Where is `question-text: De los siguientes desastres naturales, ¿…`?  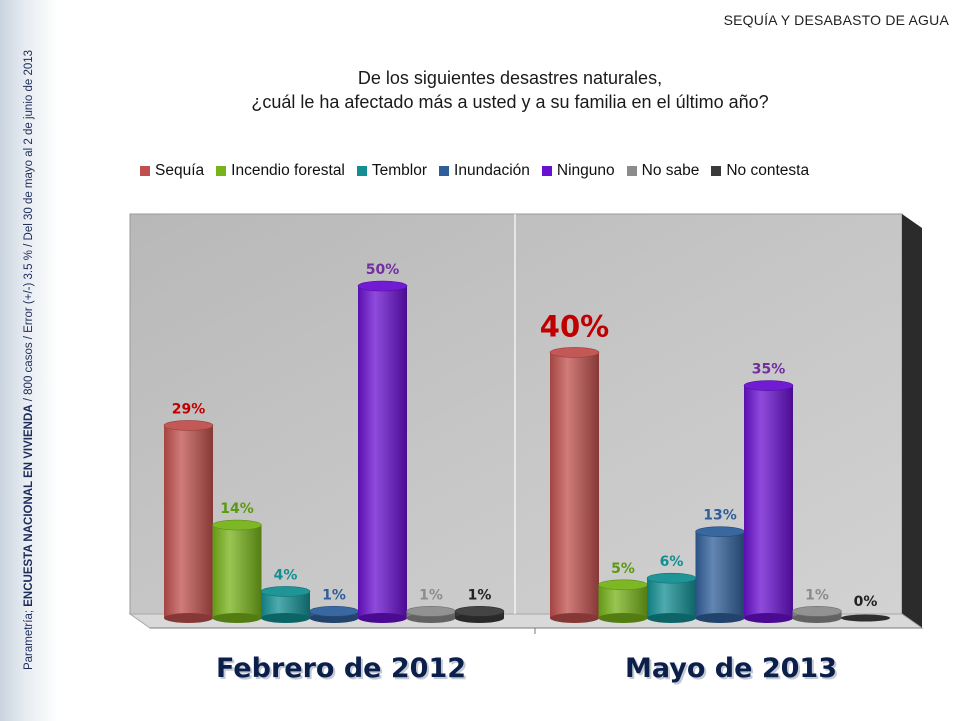
question-text: De los siguientes desastres naturales, ¿… is located at coordinates (510, 90).